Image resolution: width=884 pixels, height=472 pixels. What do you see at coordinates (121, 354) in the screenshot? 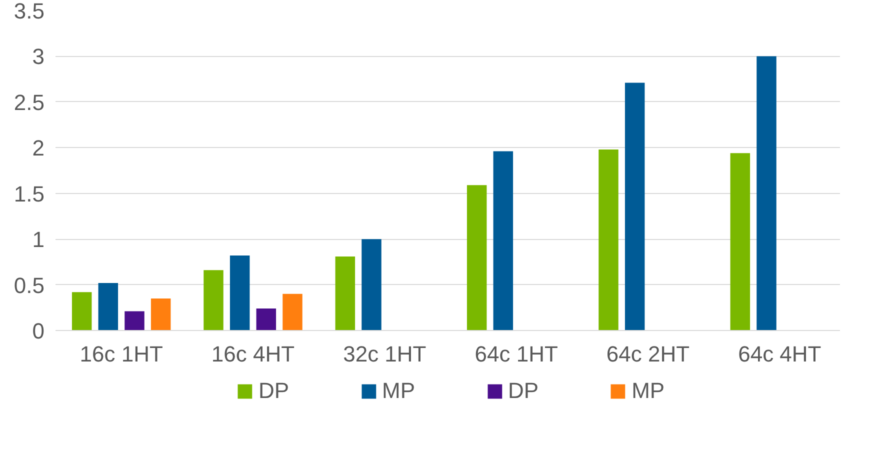
I see `x-tick-label: 16c 1HT` at bounding box center [121, 354].